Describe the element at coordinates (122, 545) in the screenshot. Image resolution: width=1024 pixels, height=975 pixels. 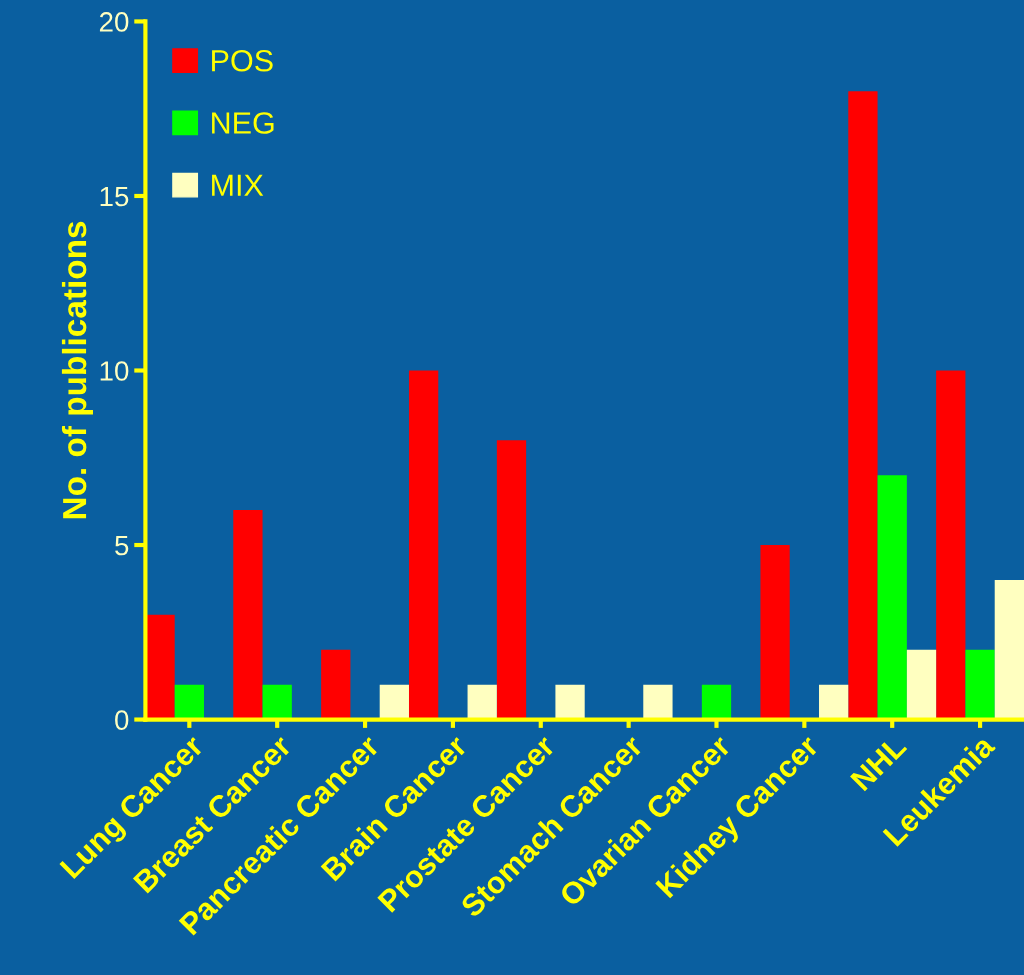
I see `y-tick-label: 5` at that location.